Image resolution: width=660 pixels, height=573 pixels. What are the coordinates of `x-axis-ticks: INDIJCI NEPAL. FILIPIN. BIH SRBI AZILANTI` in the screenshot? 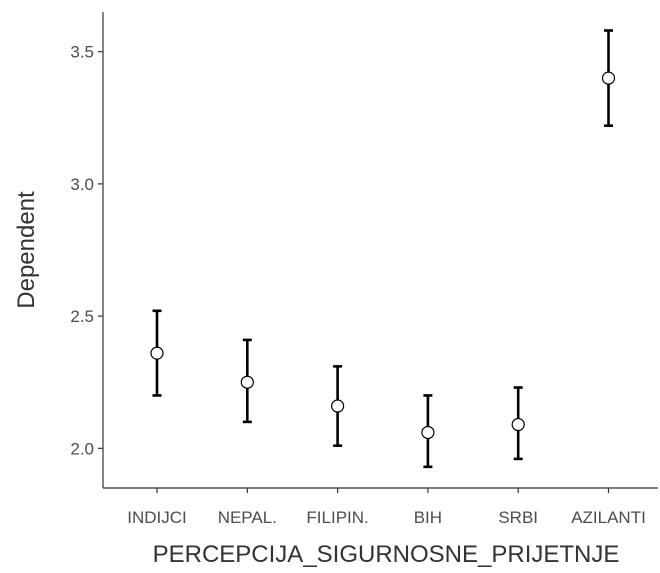 It's located at (386, 507).